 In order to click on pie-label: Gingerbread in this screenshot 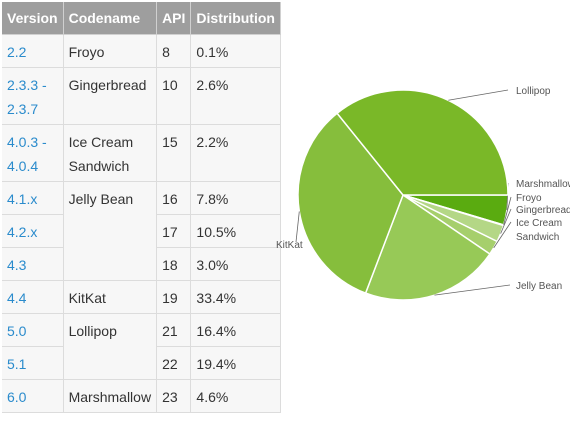, I will do `click(543, 210)`.